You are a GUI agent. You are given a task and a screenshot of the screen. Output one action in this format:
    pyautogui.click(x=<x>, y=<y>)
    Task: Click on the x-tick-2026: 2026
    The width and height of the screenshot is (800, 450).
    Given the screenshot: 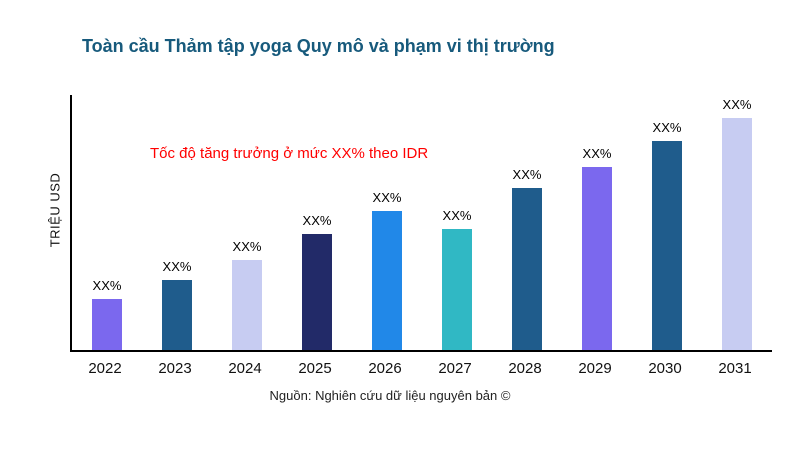 What is the action you would take?
    pyautogui.click(x=385, y=368)
    